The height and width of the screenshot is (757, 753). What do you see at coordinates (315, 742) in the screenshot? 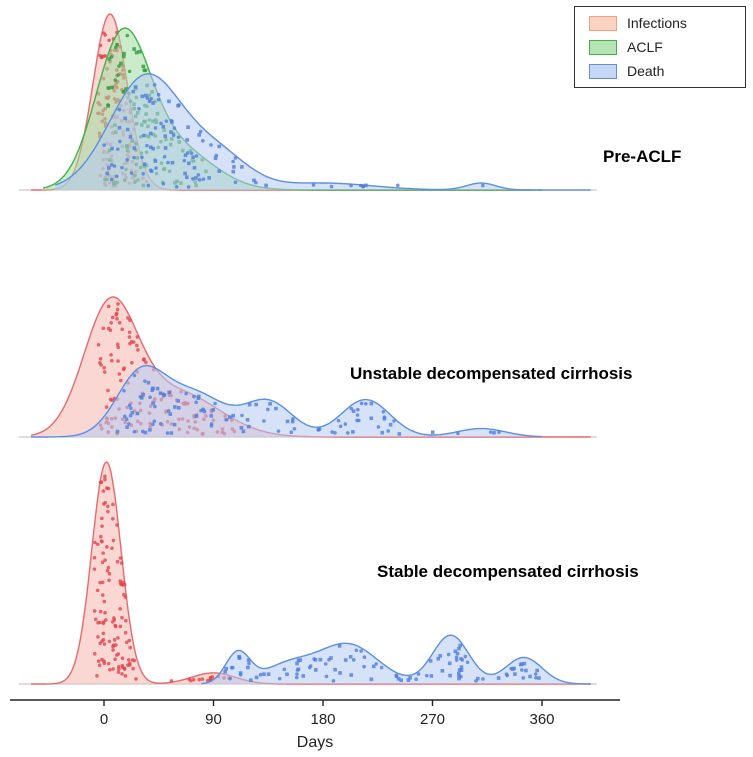
I see `x-axis-label: Days` at bounding box center [315, 742].